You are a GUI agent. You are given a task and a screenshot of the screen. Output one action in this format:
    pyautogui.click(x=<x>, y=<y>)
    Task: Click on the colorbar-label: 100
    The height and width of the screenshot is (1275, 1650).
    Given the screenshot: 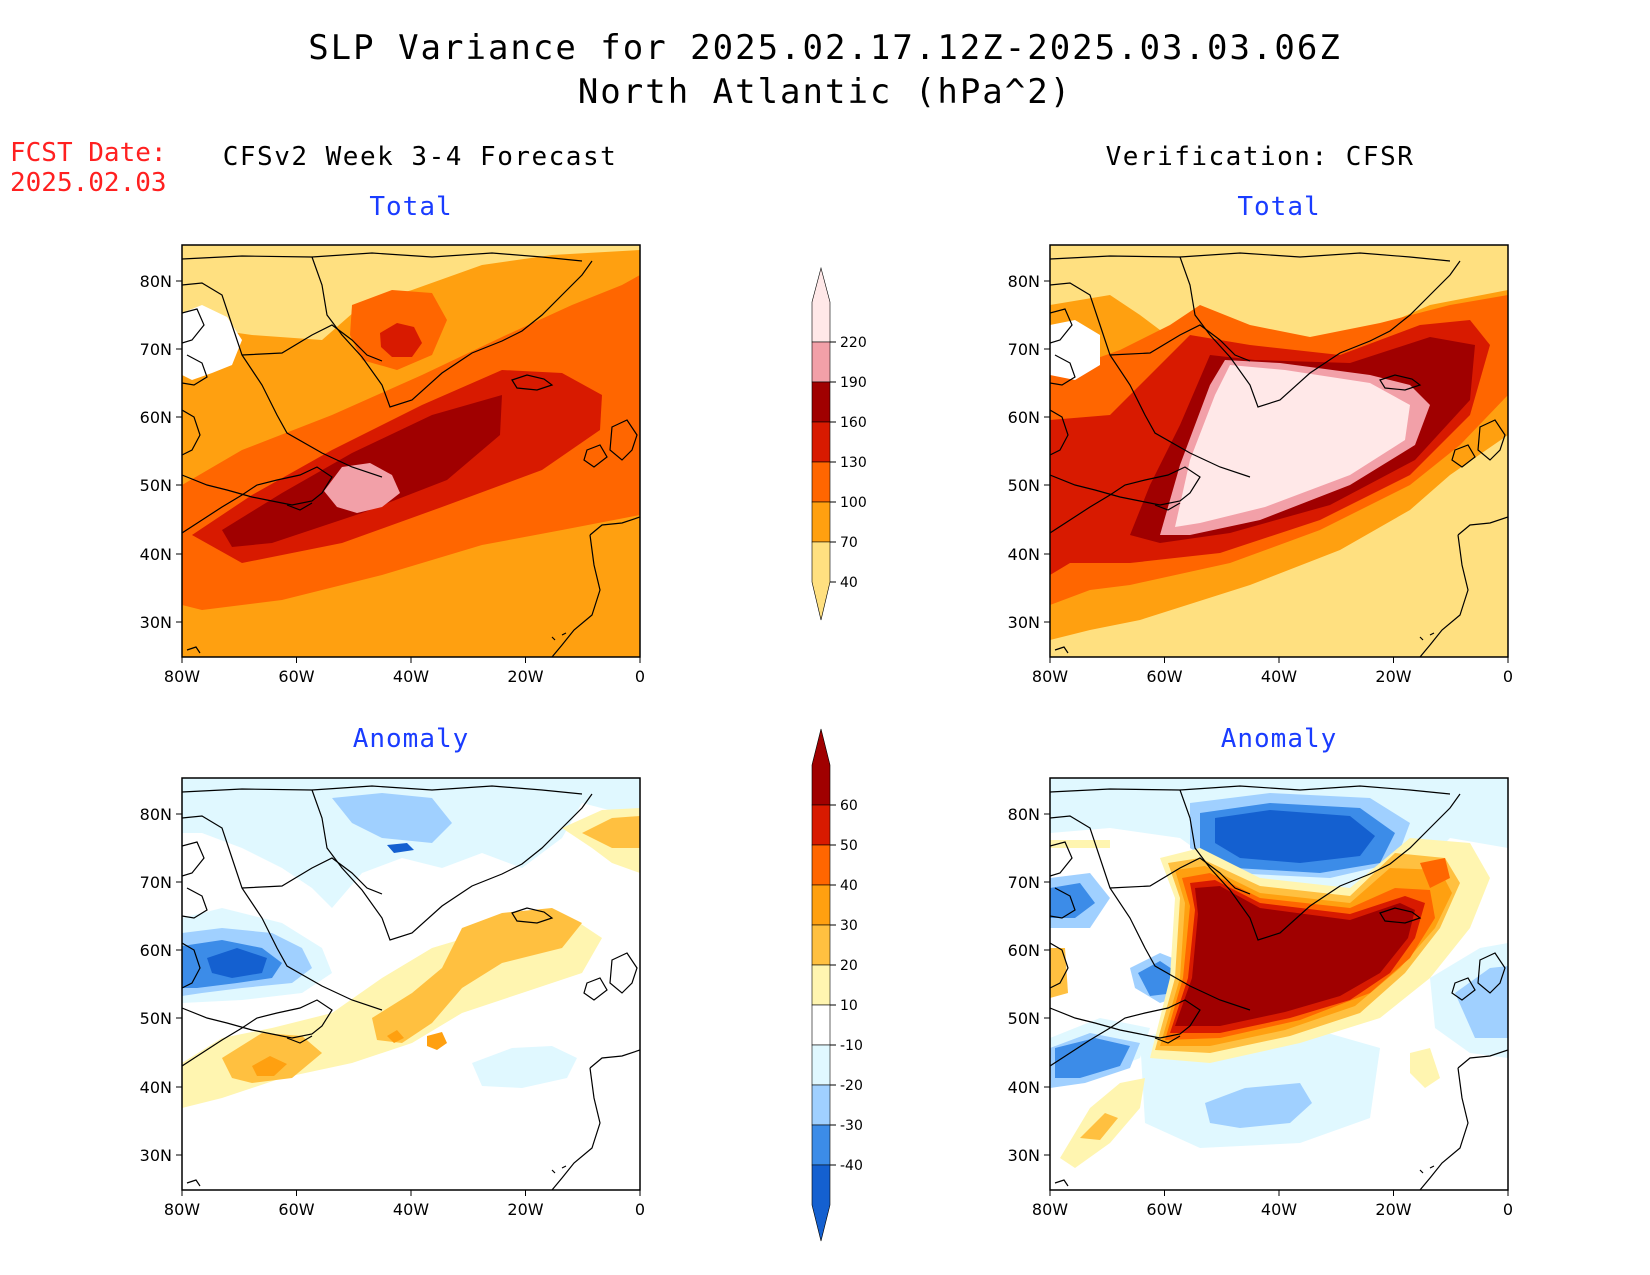 What is the action you would take?
    pyautogui.click(x=853, y=503)
    